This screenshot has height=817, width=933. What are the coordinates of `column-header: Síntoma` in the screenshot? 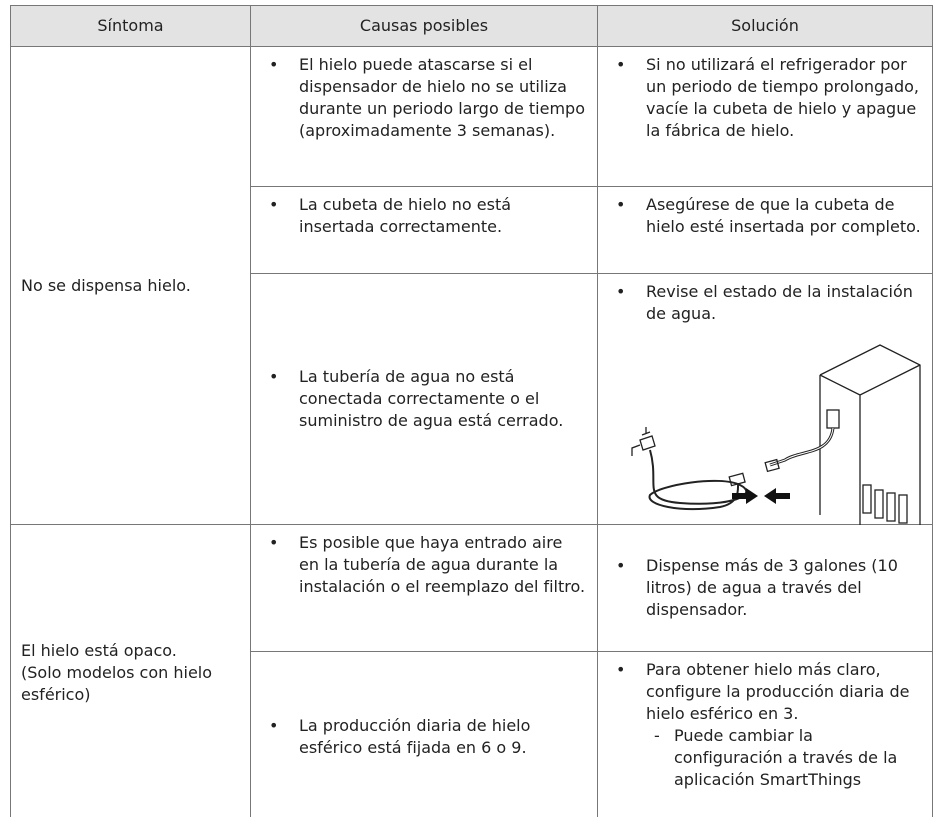 It's located at (130, 26).